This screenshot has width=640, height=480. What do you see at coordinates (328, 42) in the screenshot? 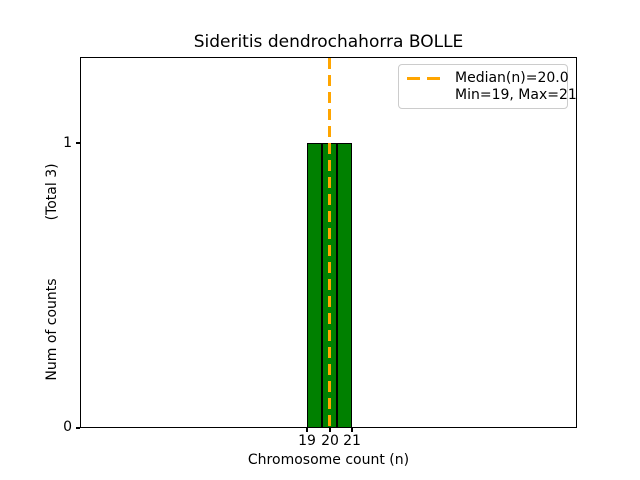
I see `chart-title: Sideritis dendrochahorra BOLLE` at bounding box center [328, 42].